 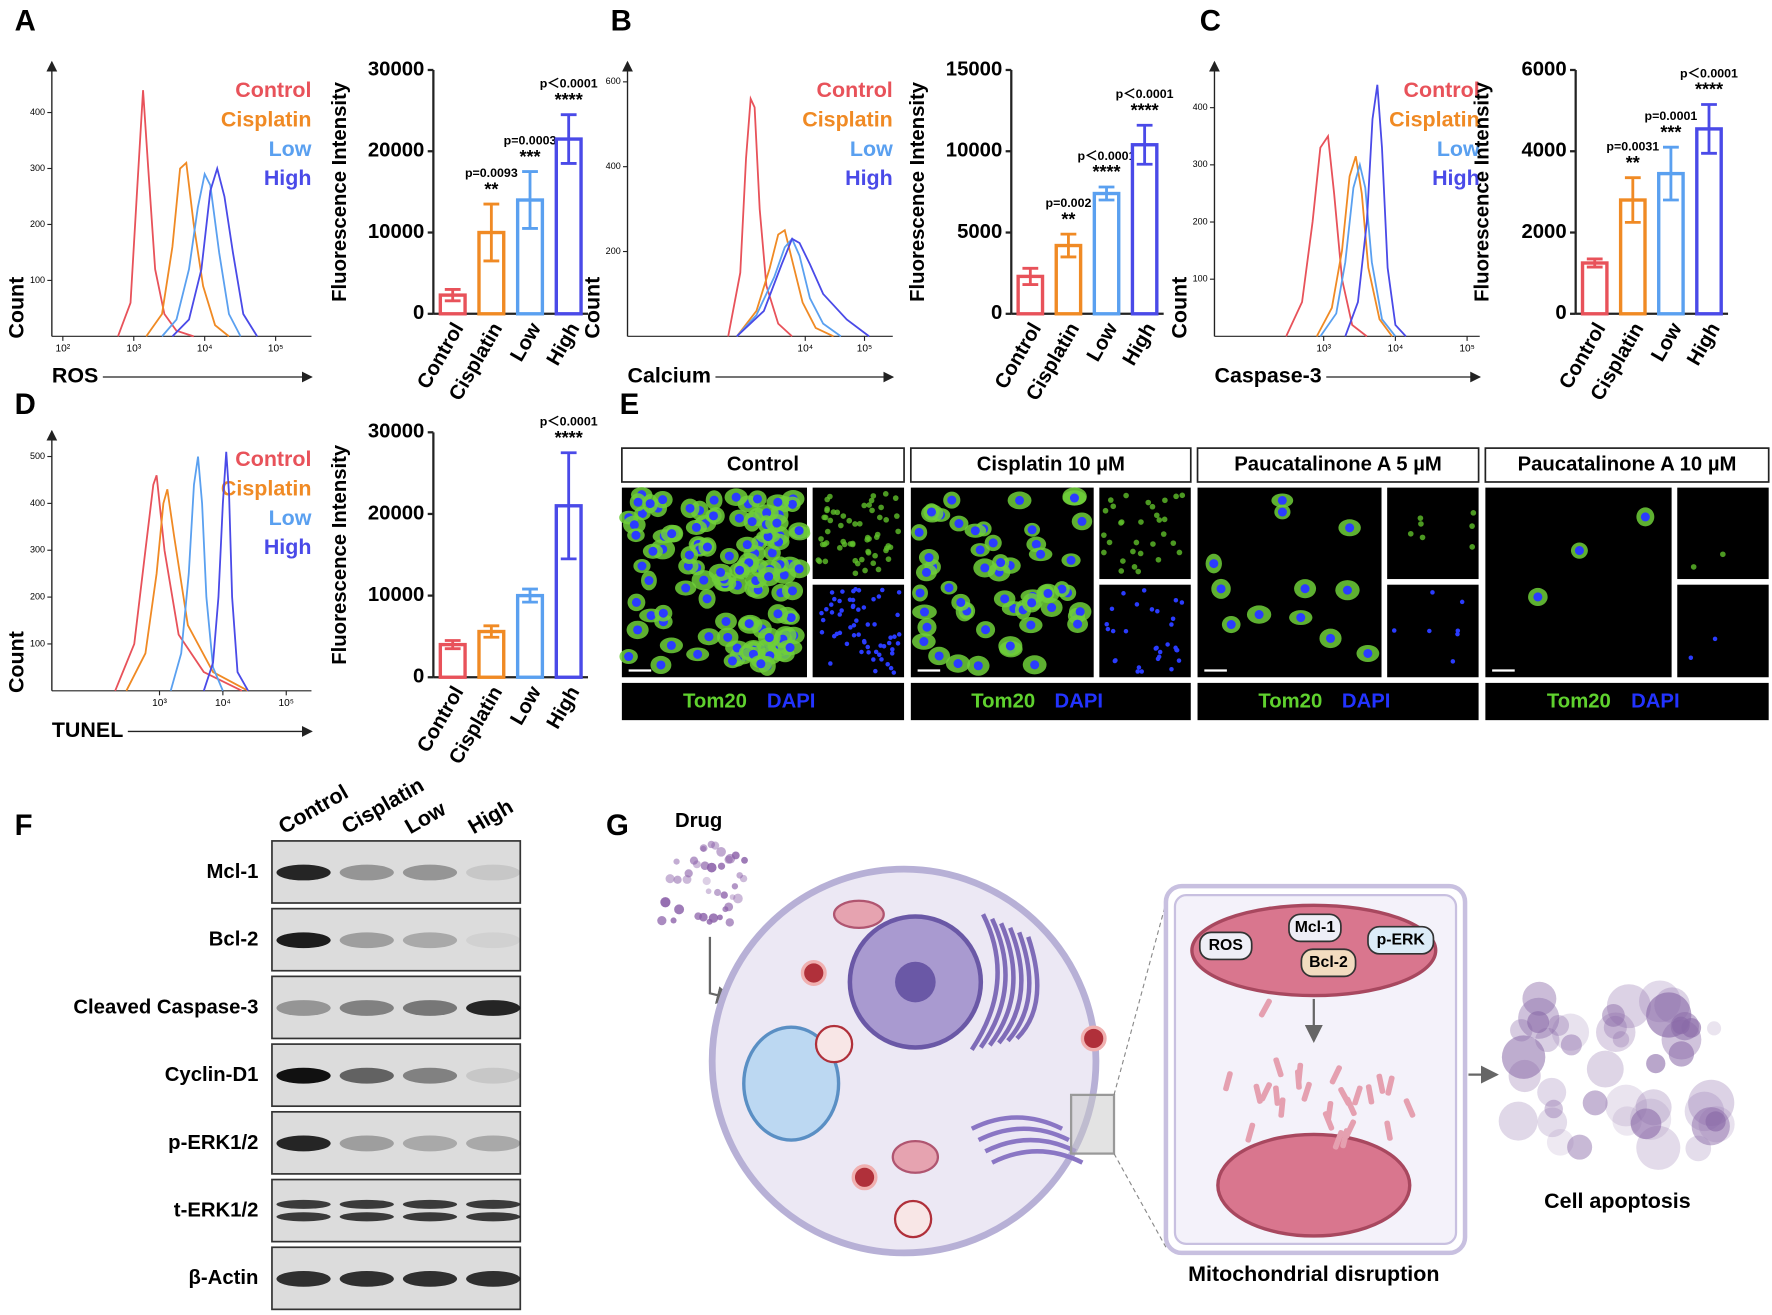 What do you see at coordinates (87, 730) in the screenshot?
I see `x-axis-label: TUNEL` at bounding box center [87, 730].